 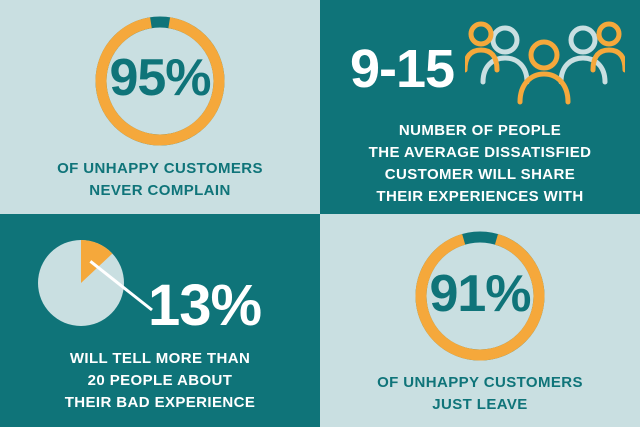 I want to click on caption-line: NEVER COMPLAIN, so click(x=160, y=190).